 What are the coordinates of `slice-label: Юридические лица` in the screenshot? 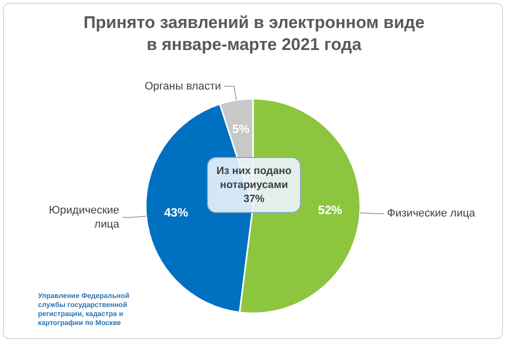 It's located at (84, 217).